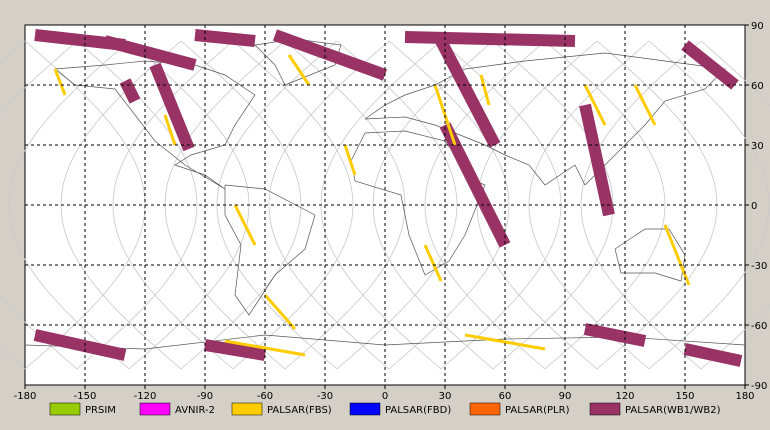  What do you see at coordinates (325, 396) in the screenshot?
I see `x-tick-label: -30` at bounding box center [325, 396].